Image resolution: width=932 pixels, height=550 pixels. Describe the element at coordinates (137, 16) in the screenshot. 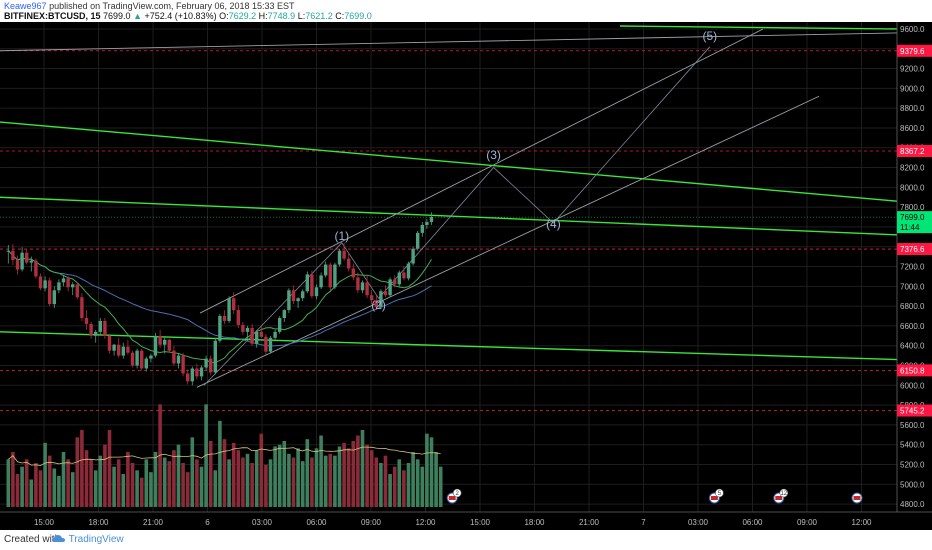

I see `change-arrow-icon: ▲` at that location.